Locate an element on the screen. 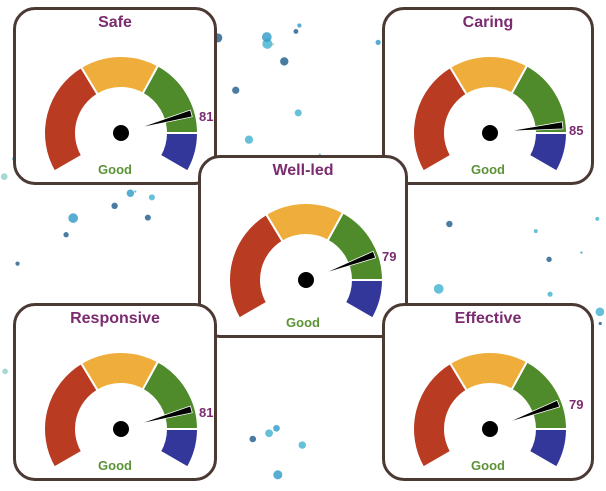  gauge-card-well-led: Well-led 79 Good is located at coordinates (303, 246).